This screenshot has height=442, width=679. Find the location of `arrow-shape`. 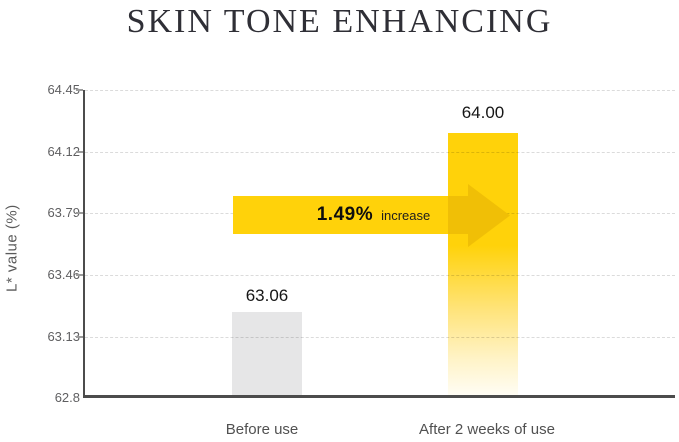

arrow-shape is located at coordinates (371, 215).